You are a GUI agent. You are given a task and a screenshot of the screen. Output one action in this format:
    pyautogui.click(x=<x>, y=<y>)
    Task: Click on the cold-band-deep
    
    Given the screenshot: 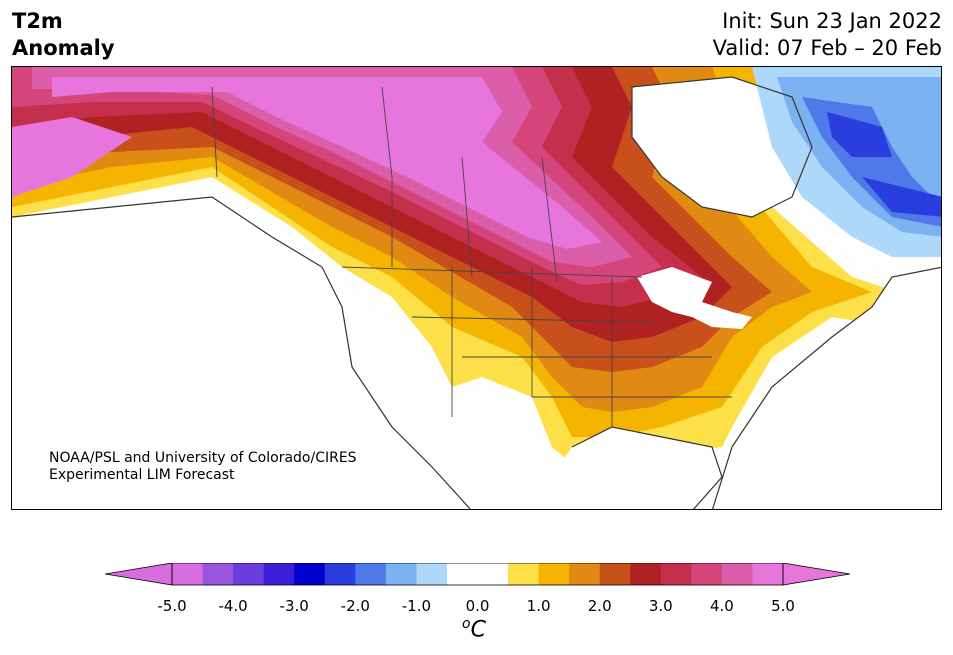 What is the action you would take?
    pyautogui.click(x=884, y=164)
    